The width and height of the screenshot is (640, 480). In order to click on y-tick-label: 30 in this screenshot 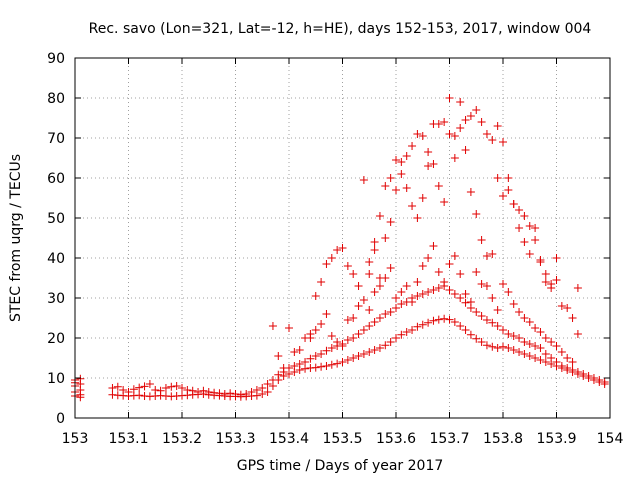, I will do `click(56, 299)`.